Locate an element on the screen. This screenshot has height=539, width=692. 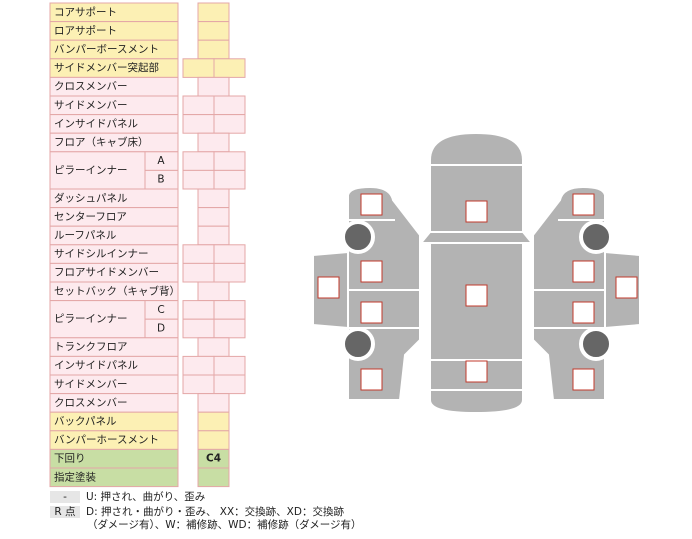
cell-mark: C4 is located at coordinates (213, 459).